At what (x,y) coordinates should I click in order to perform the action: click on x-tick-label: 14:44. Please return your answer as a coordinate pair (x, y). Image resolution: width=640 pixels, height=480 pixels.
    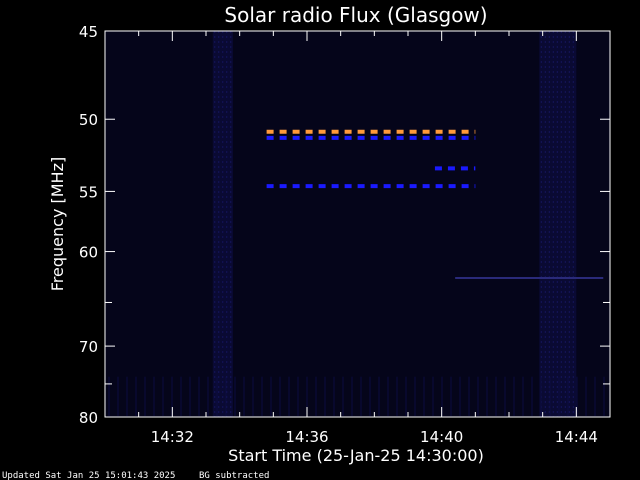
    Looking at the image, I should click on (576, 437).